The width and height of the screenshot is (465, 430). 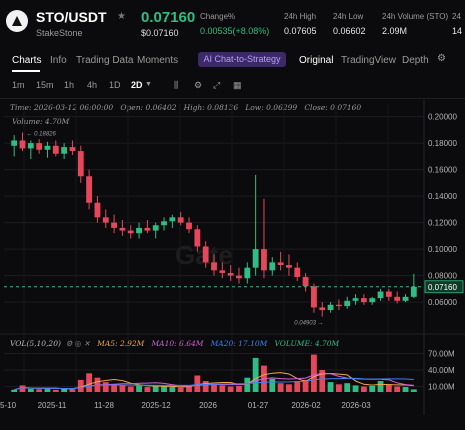 What do you see at coordinates (457, 31) in the screenshot?
I see `extra-value: 14` at bounding box center [457, 31].